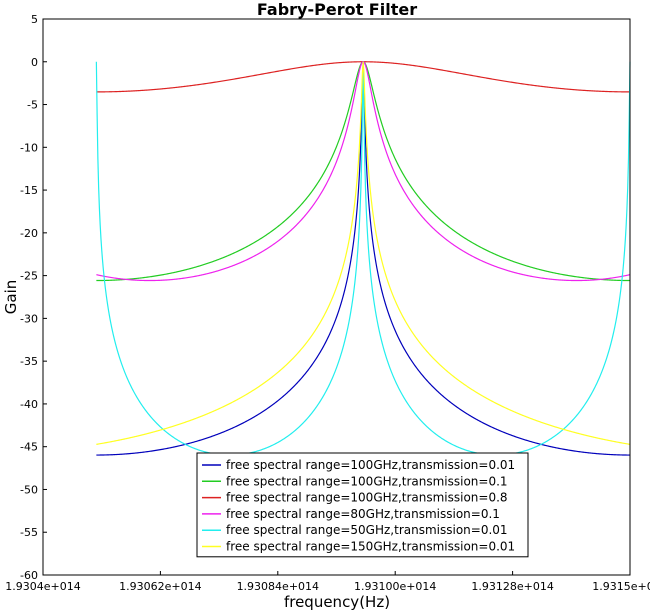 The image size is (650, 614). Describe the element at coordinates (29, 190) in the screenshot. I see `y-tick-label: -15` at that location.